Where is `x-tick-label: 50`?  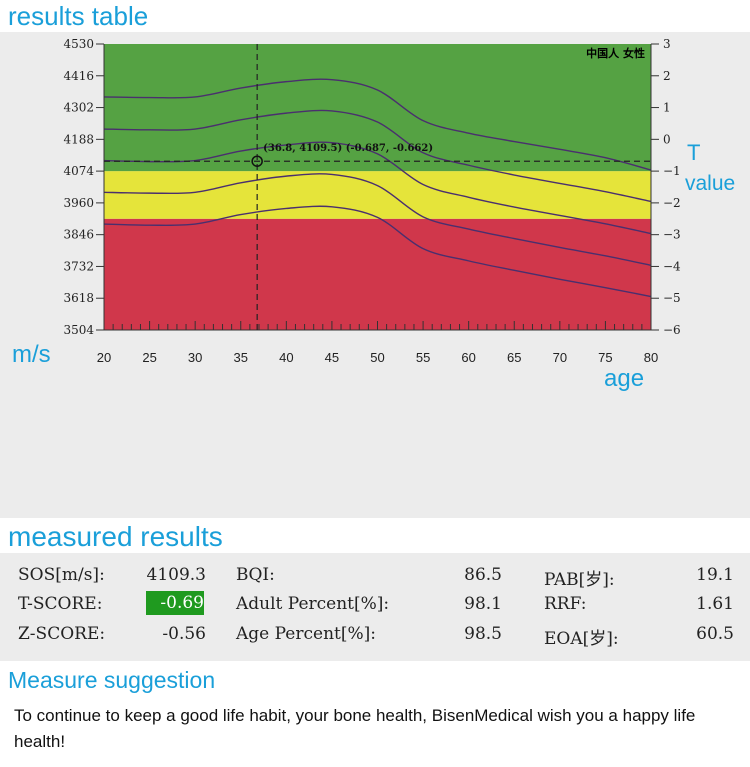
x-tick-label: 50 is located at coordinates (377, 357).